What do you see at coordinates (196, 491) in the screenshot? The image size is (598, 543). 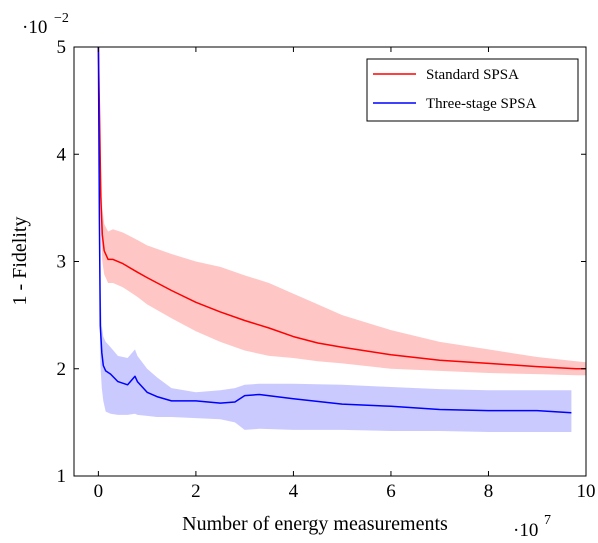 I see `x-tick-label: 2` at bounding box center [196, 491].